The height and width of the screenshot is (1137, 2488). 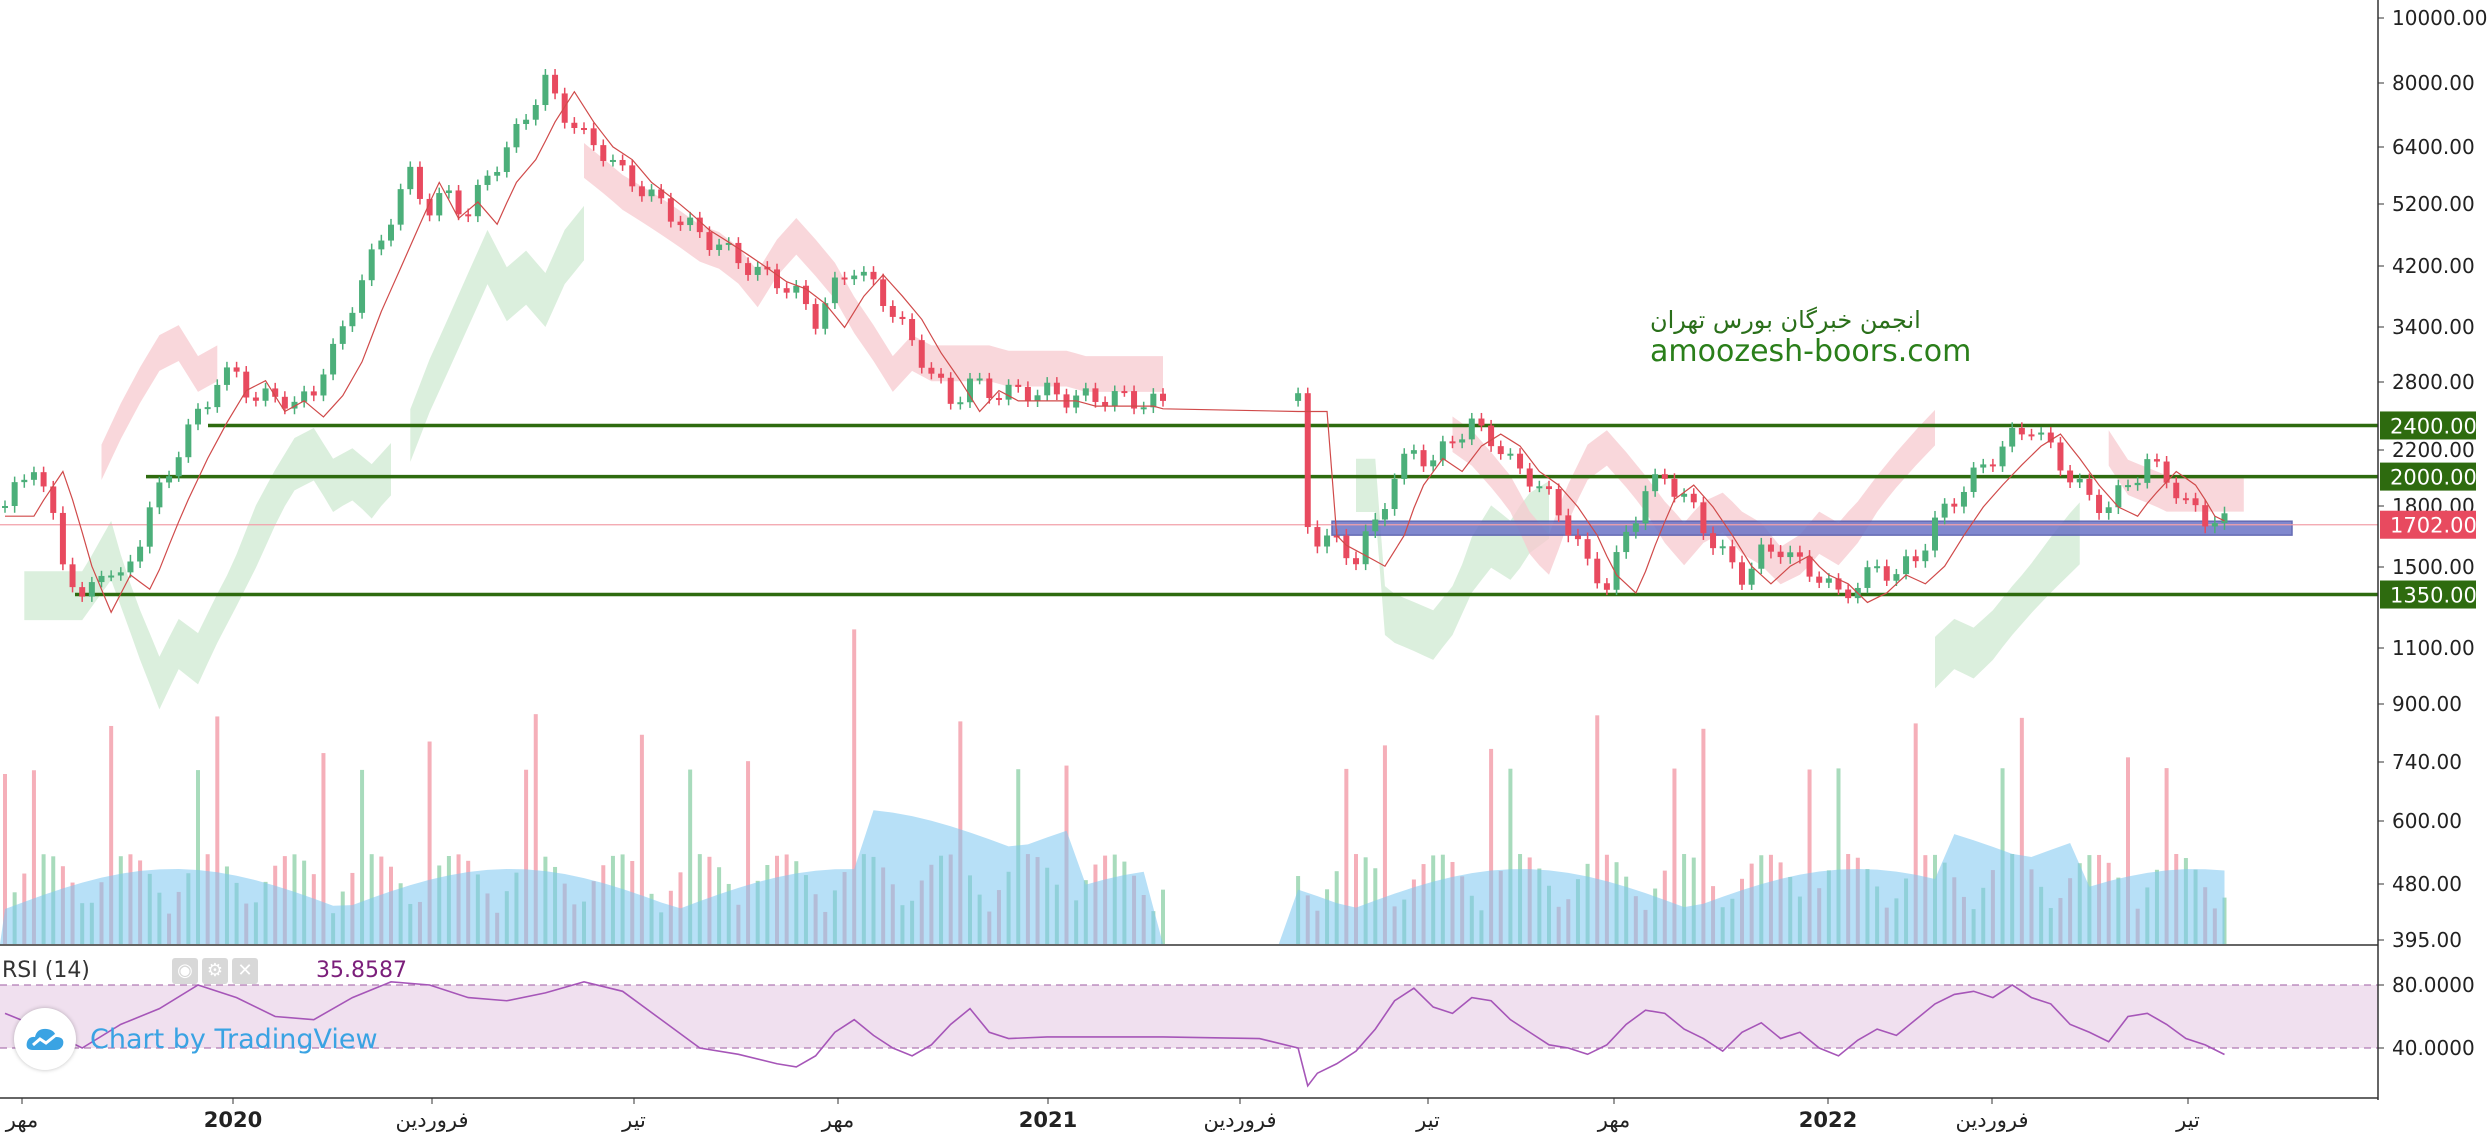 I want to click on price-tick-label: 740.00, so click(x=2427, y=762).